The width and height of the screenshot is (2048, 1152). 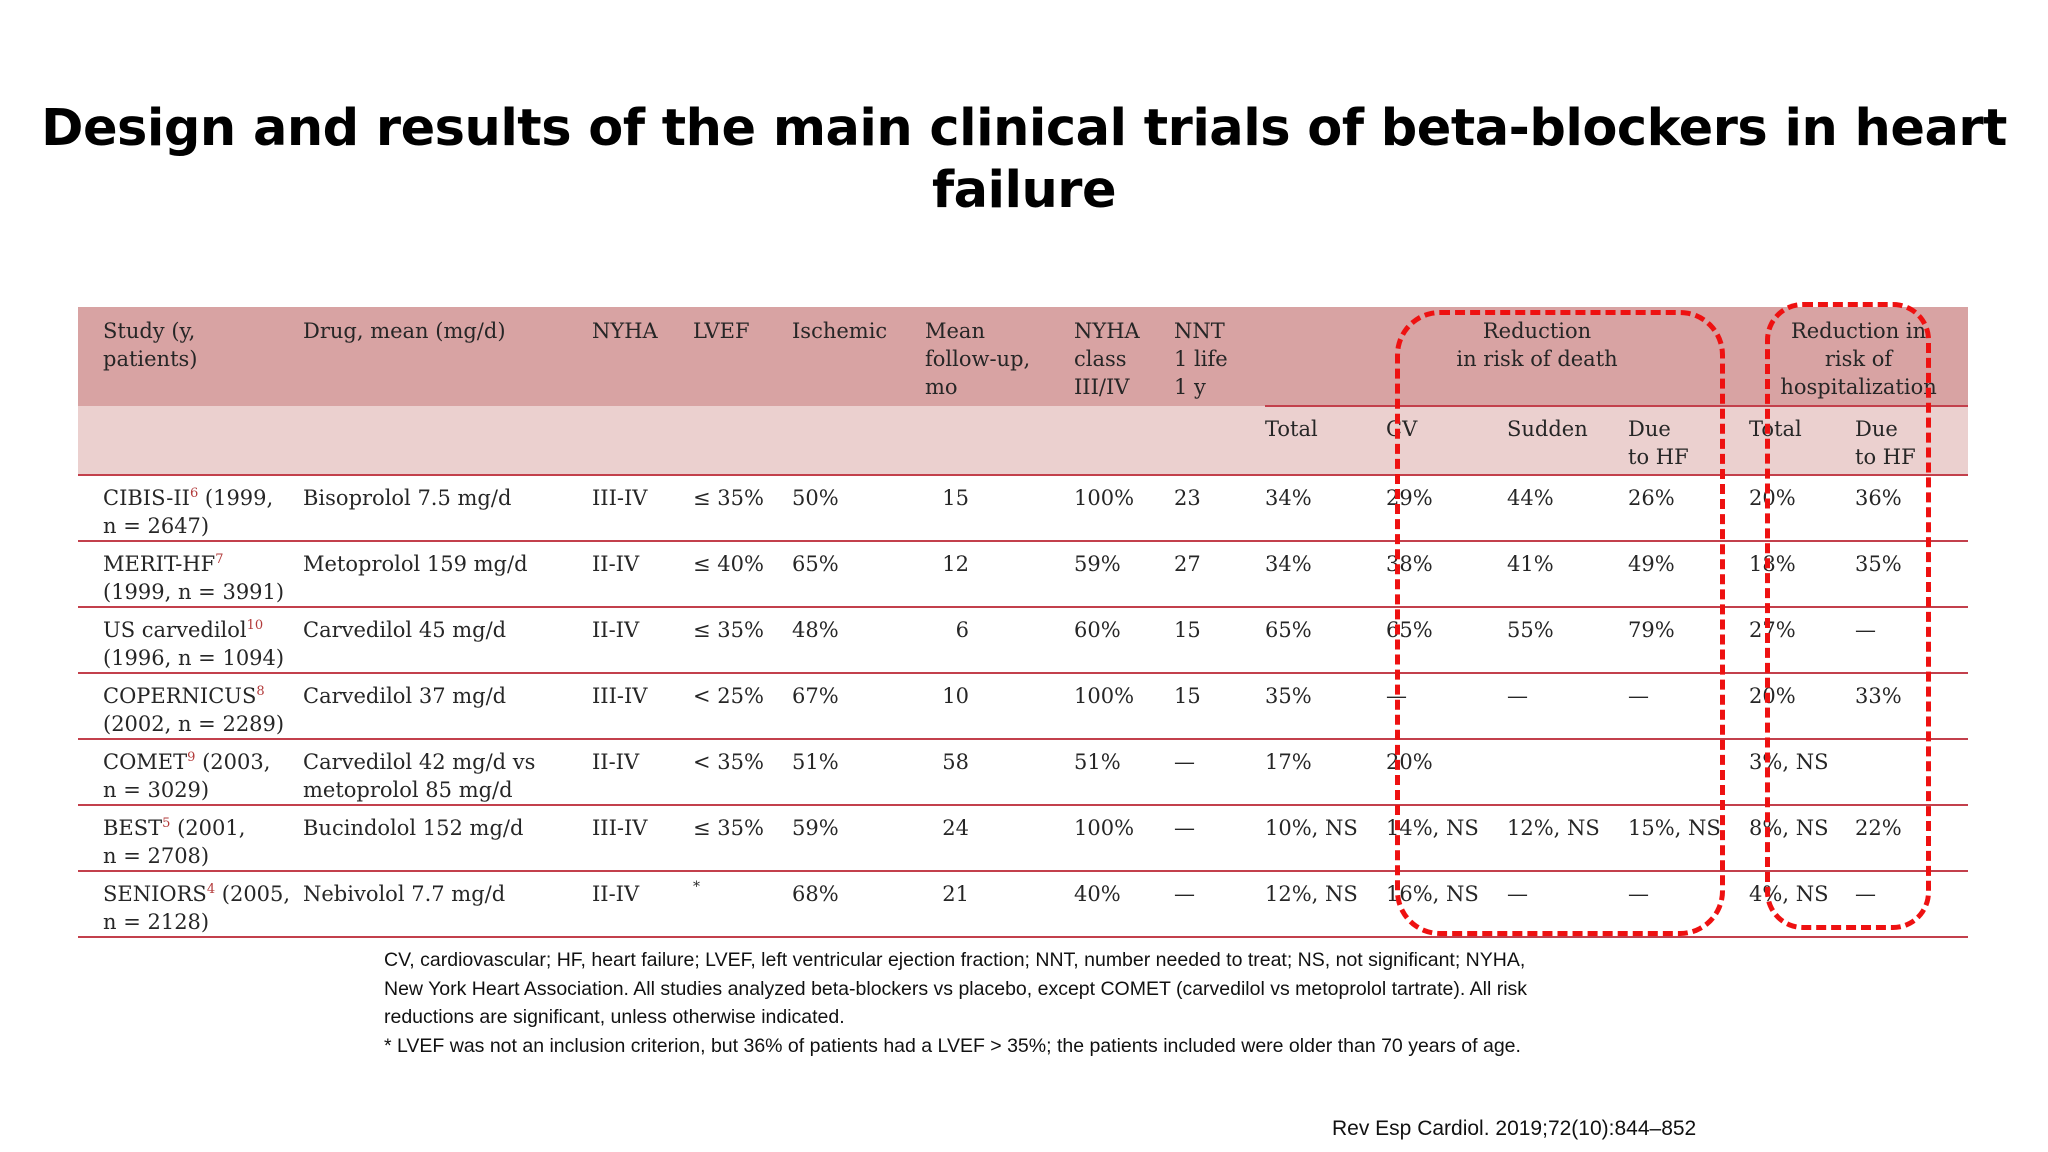 I want to click on subheader-row: Total CV Sudden Due to HF Total Due to HF, so click(x=1023, y=440).